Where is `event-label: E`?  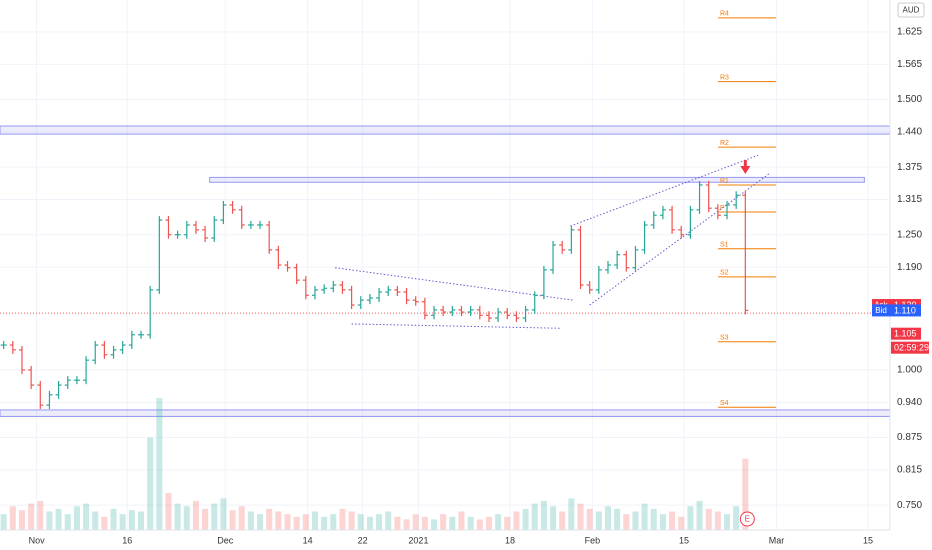 event-label: E is located at coordinates (747, 519).